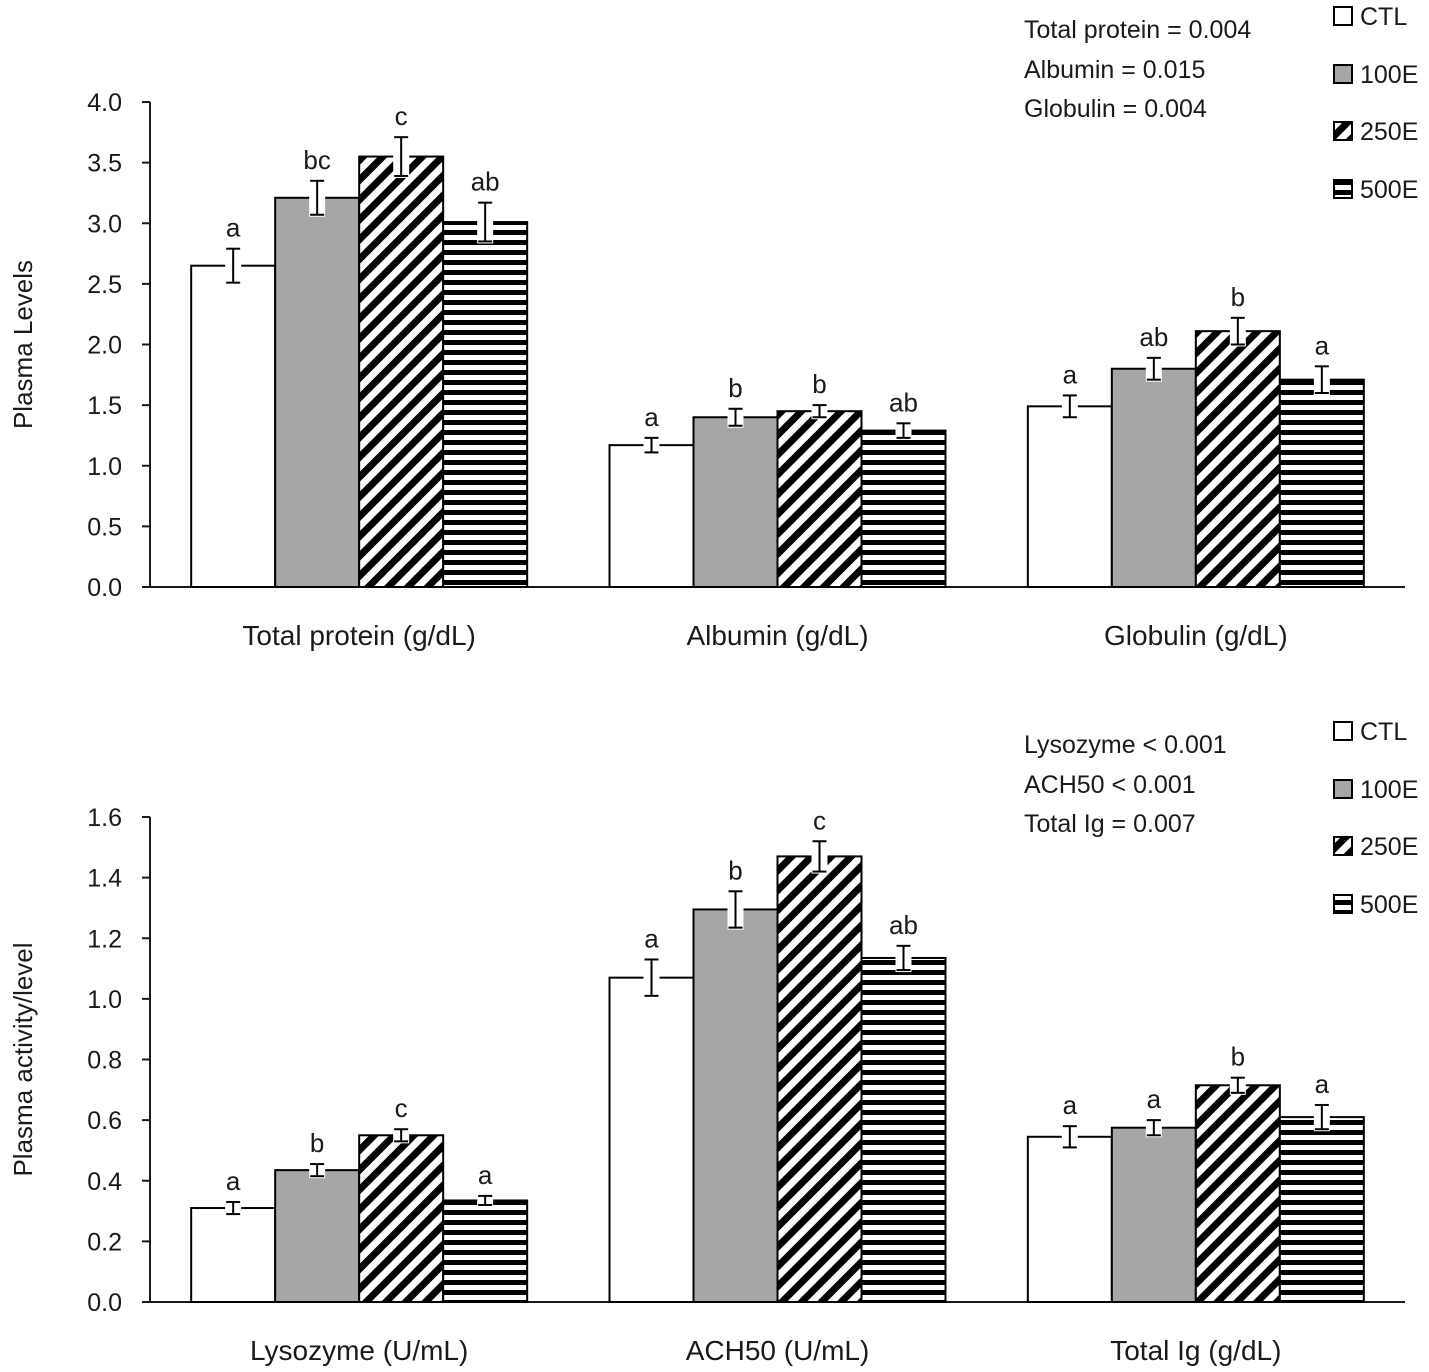 The width and height of the screenshot is (1429, 1372). Describe the element at coordinates (1137, 30) in the screenshot. I see `p-value-text: Total protein = 0.004` at that location.